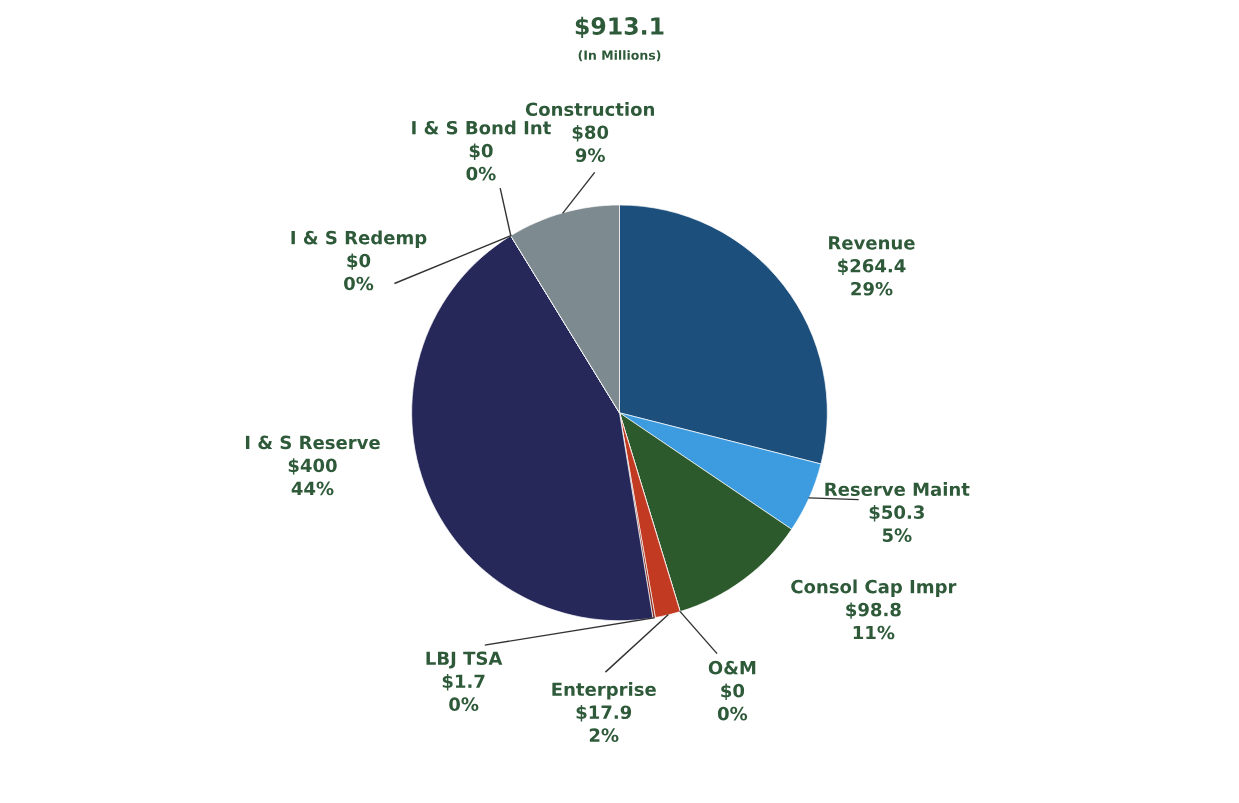  Describe the element at coordinates (312, 442) in the screenshot. I see `slice-label: I & S Reserve` at that location.